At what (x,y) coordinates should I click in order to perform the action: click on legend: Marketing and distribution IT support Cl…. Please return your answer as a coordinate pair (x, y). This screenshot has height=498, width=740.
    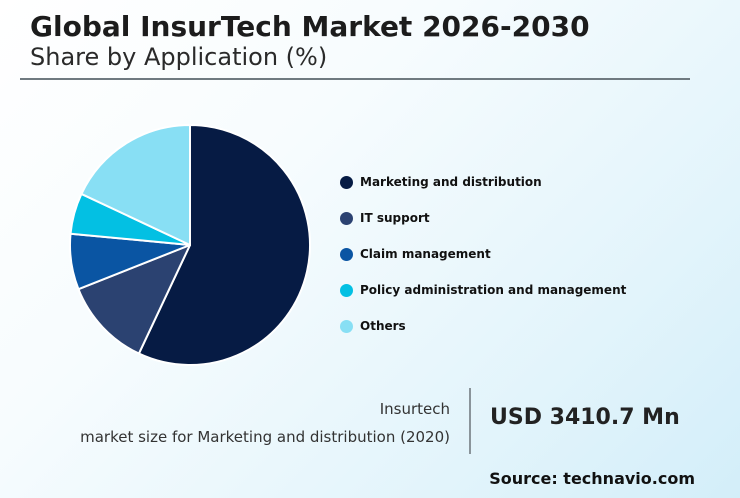
    Looking at the image, I should click on (483, 264).